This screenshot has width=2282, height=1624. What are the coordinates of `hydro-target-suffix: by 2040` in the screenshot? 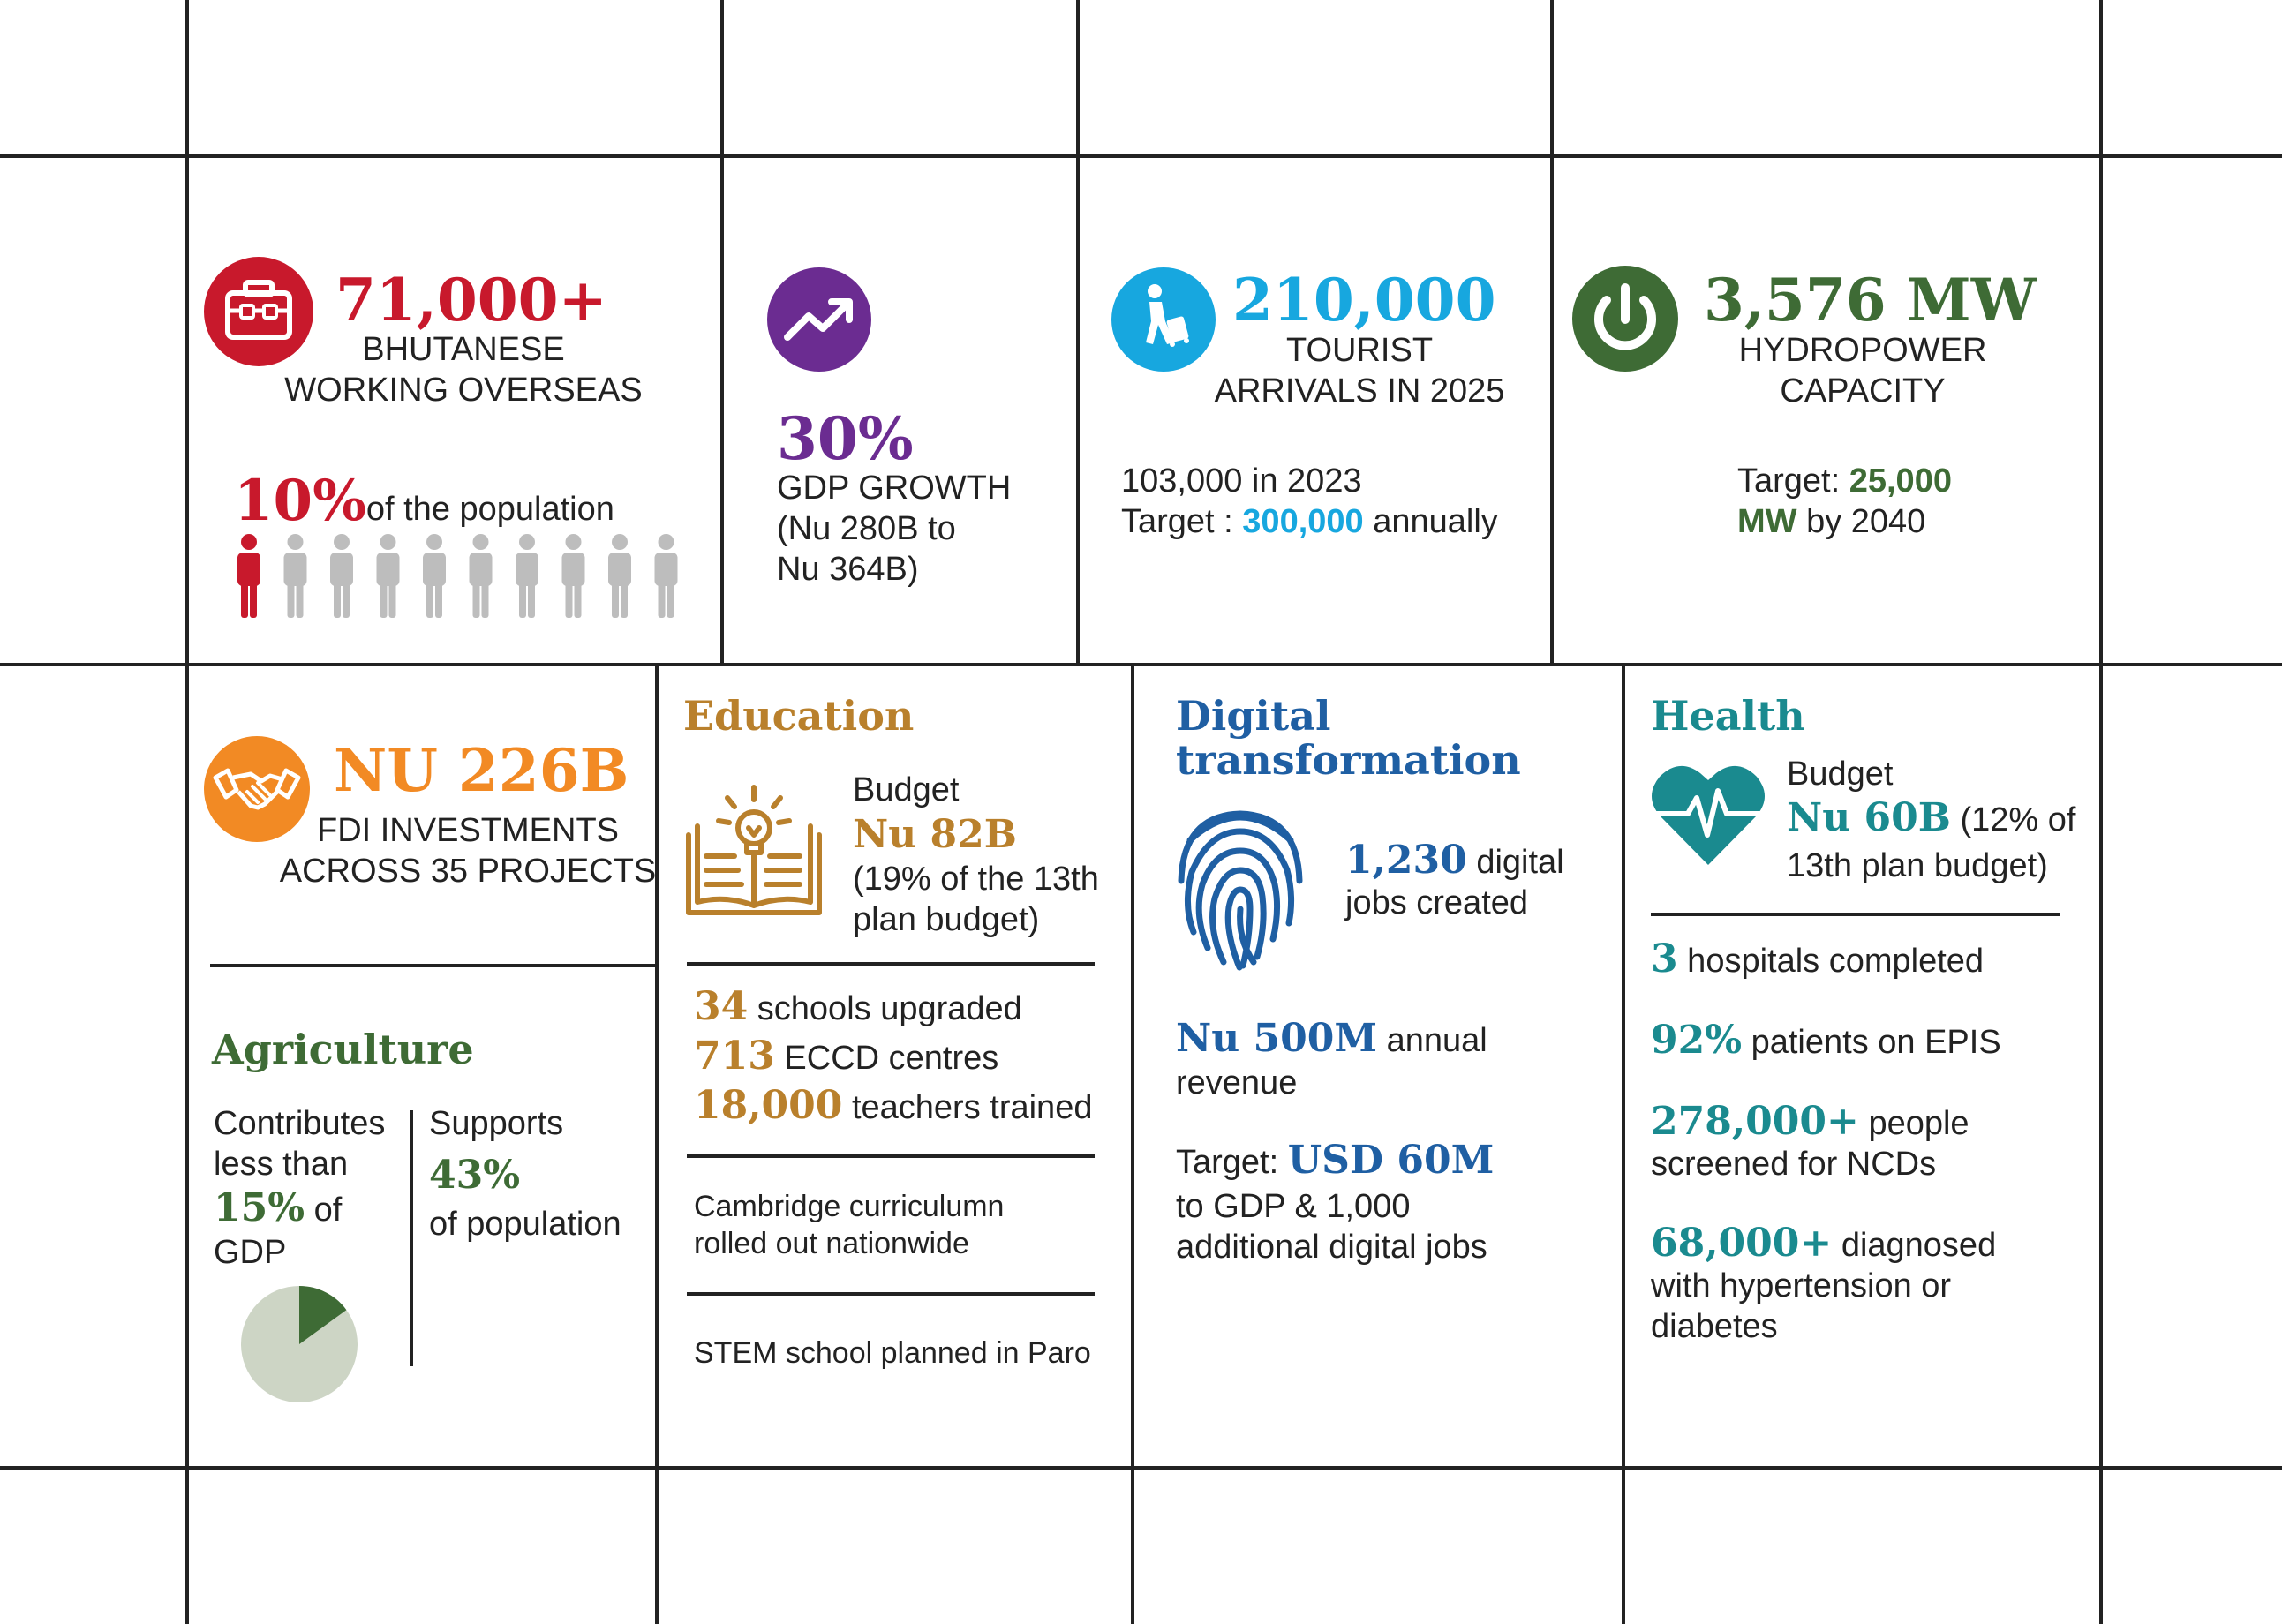 It's located at (1861, 521).